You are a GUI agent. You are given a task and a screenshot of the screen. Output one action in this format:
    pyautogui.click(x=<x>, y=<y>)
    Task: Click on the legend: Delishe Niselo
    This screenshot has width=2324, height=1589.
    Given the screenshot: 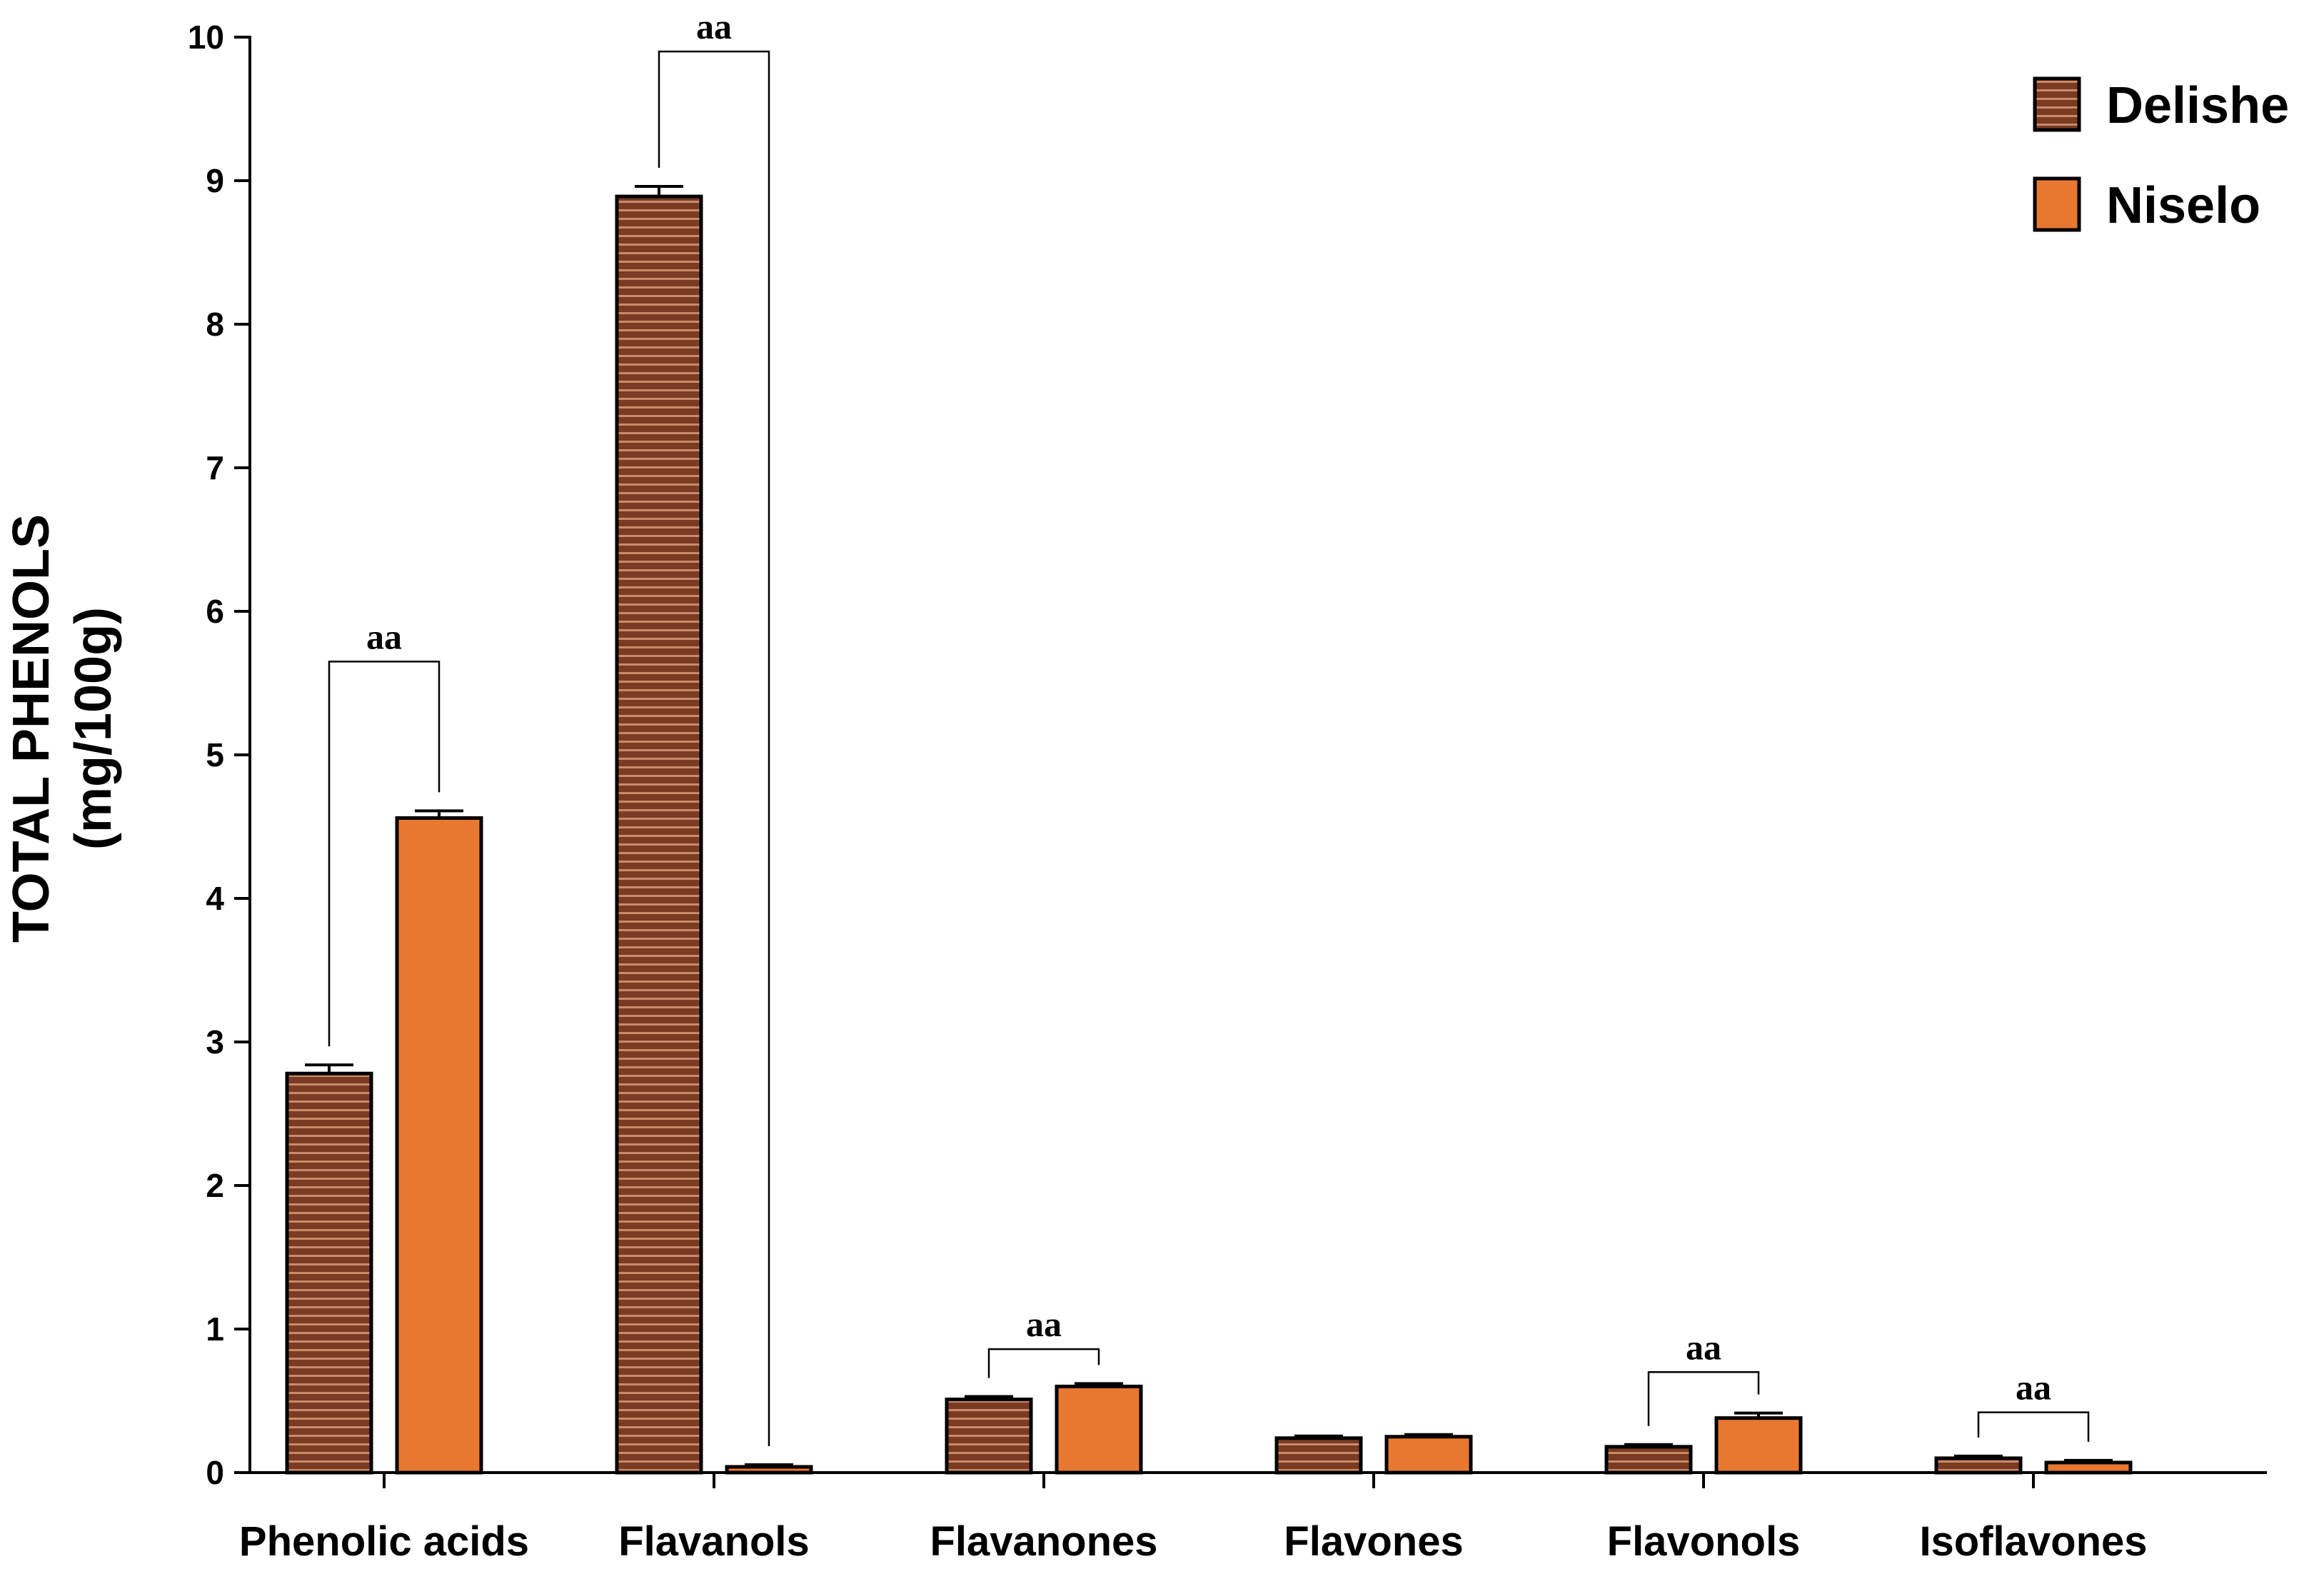 What is the action you would take?
    pyautogui.click(x=2161, y=155)
    